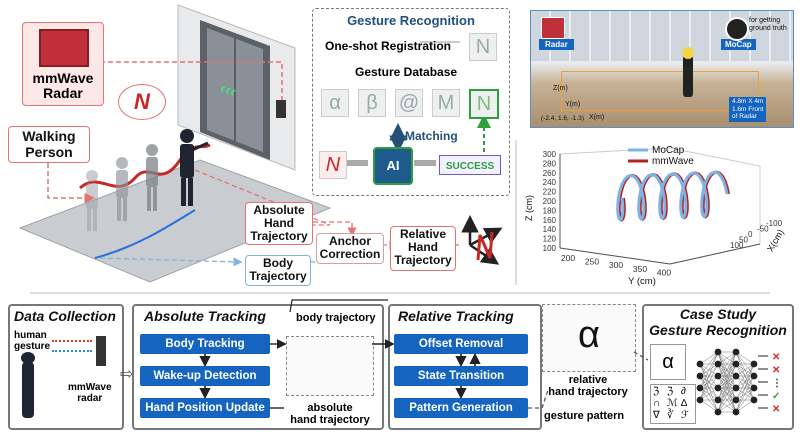  Describe the element at coordinates (127, 374) in the screenshot. I see `collection-arrow: ⇨` at that location.